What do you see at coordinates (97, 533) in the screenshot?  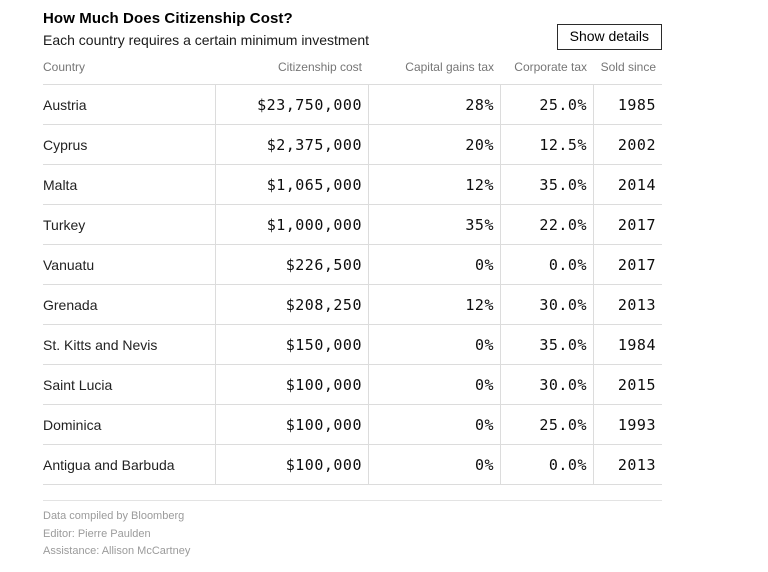 I see `footer-credit-editor: Editor: Pierre Paulden` at bounding box center [97, 533].